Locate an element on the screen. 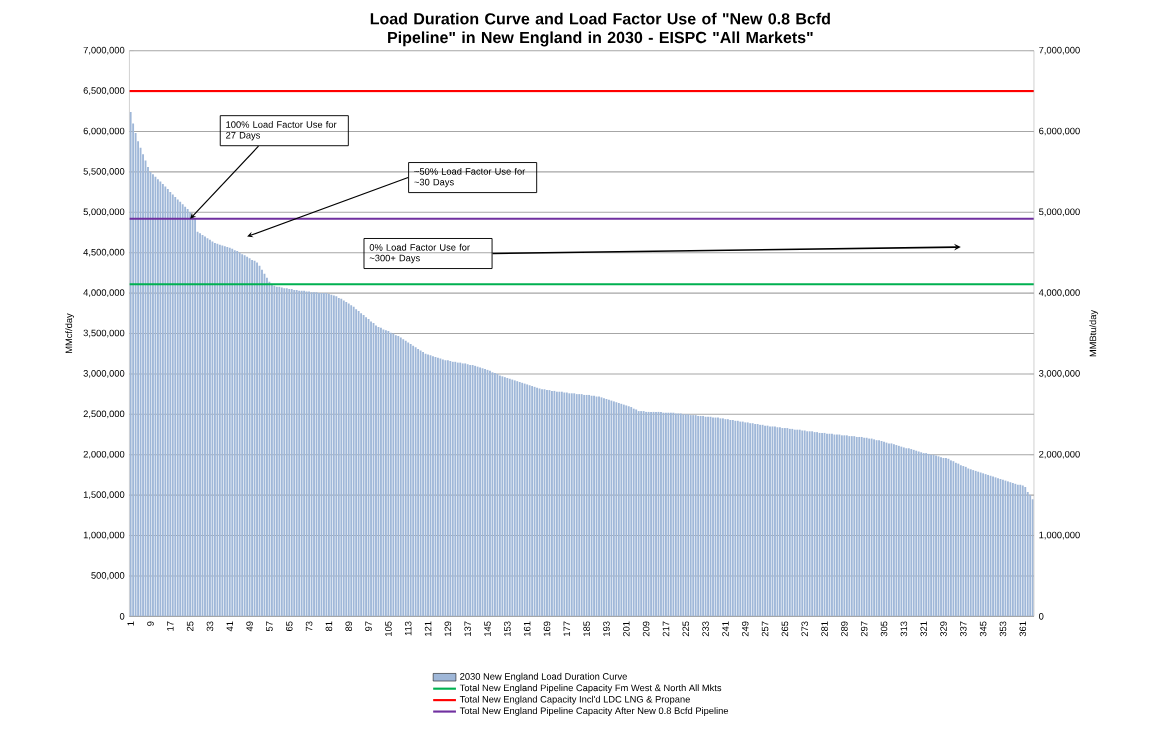 Image resolution: width=1150 pixels, height=736 pixels. y-axis-title: MMcf/day is located at coordinates (69, 333).